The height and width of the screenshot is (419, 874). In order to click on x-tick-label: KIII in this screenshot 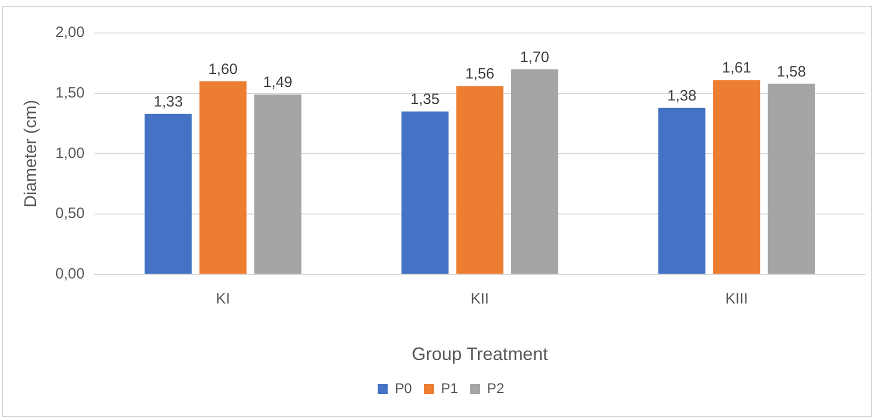, I will do `click(736, 299)`.